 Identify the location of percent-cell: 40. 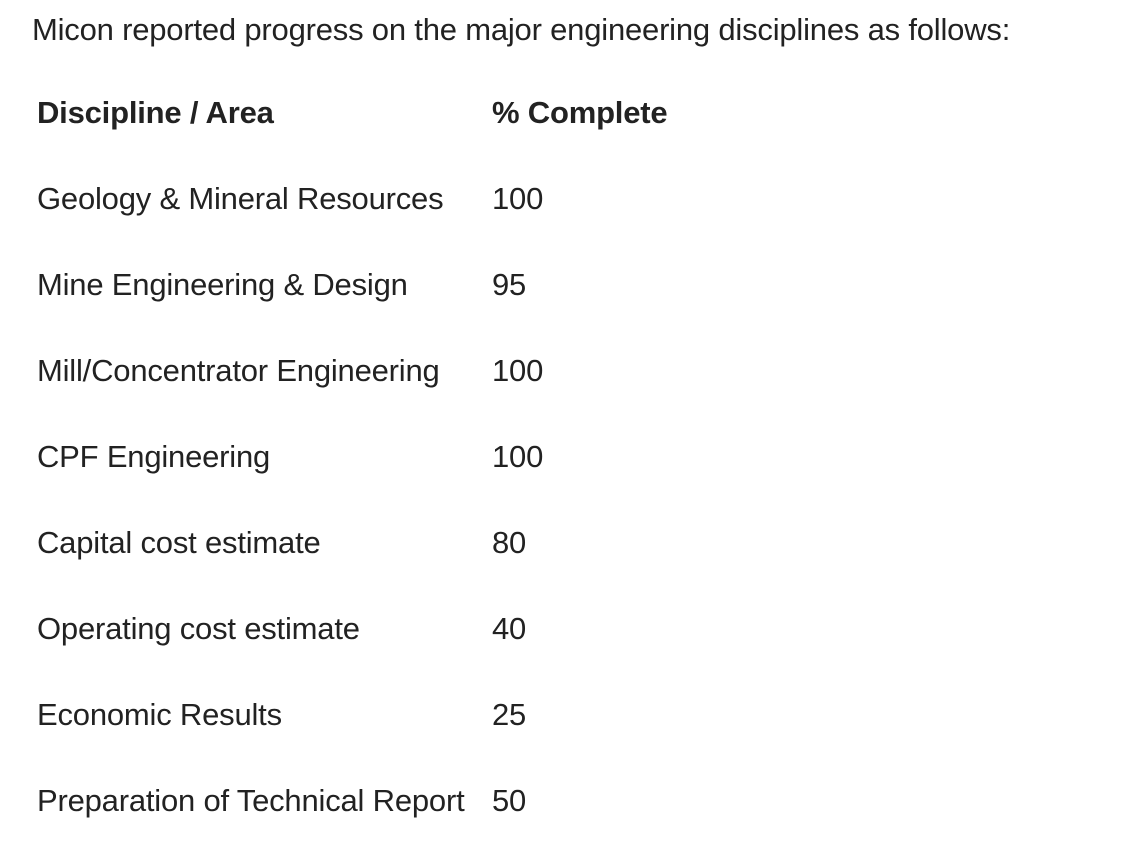
(509, 628).